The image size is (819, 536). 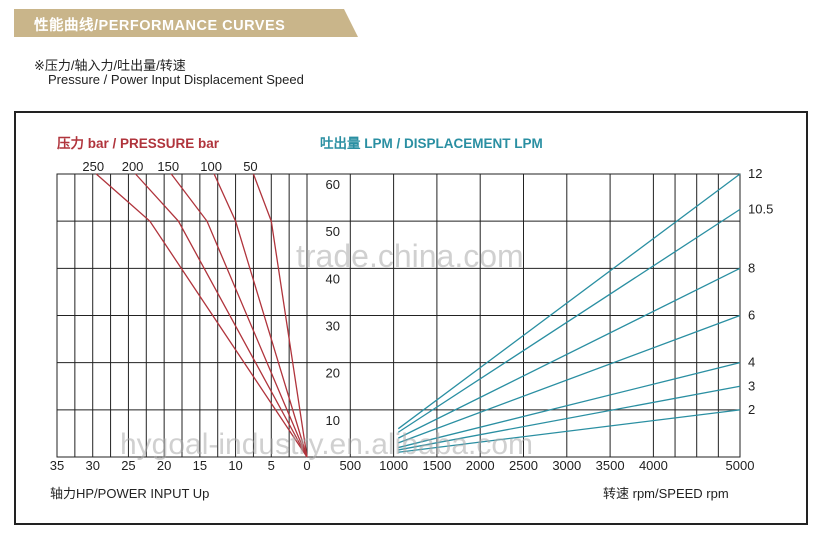 I want to click on speed-tick-label: 500, so click(x=350, y=465).